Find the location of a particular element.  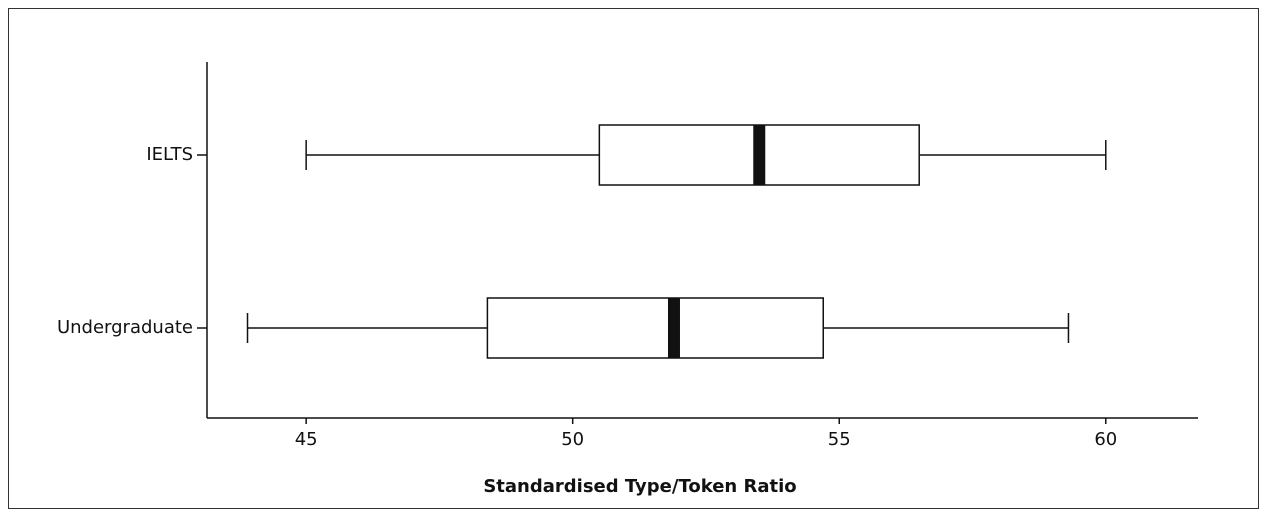

x-axis-title: Standardised Type/Token Ratio is located at coordinates (639, 486).